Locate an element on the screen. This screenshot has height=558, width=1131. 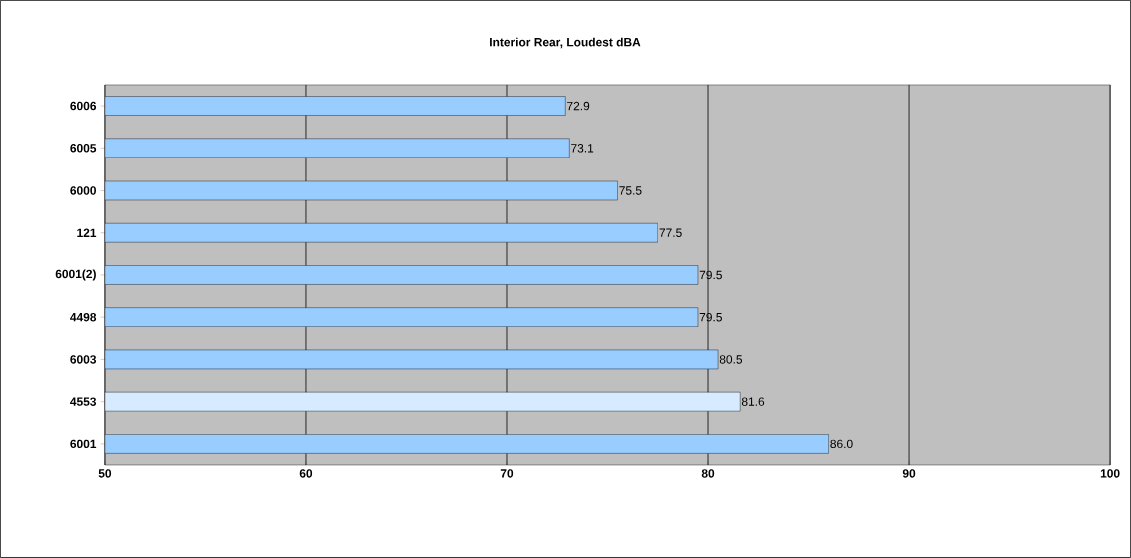
data-label: 80.5 is located at coordinates (731, 359).